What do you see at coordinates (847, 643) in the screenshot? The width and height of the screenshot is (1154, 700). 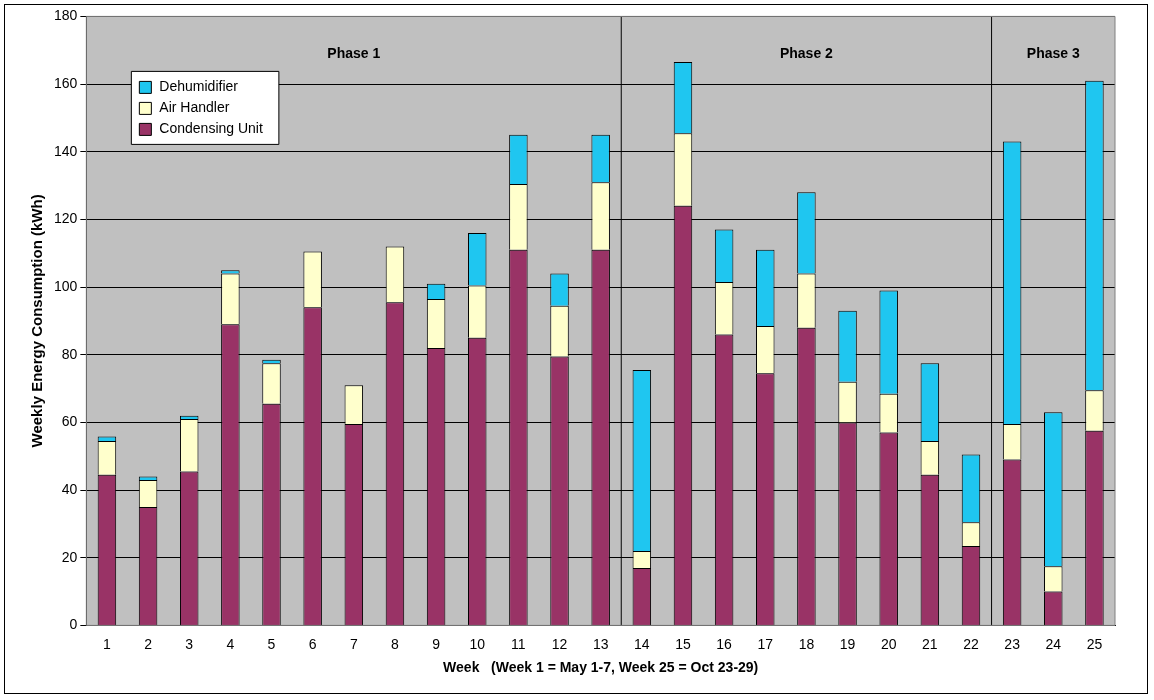 I see `x-tick-label: 19` at bounding box center [847, 643].